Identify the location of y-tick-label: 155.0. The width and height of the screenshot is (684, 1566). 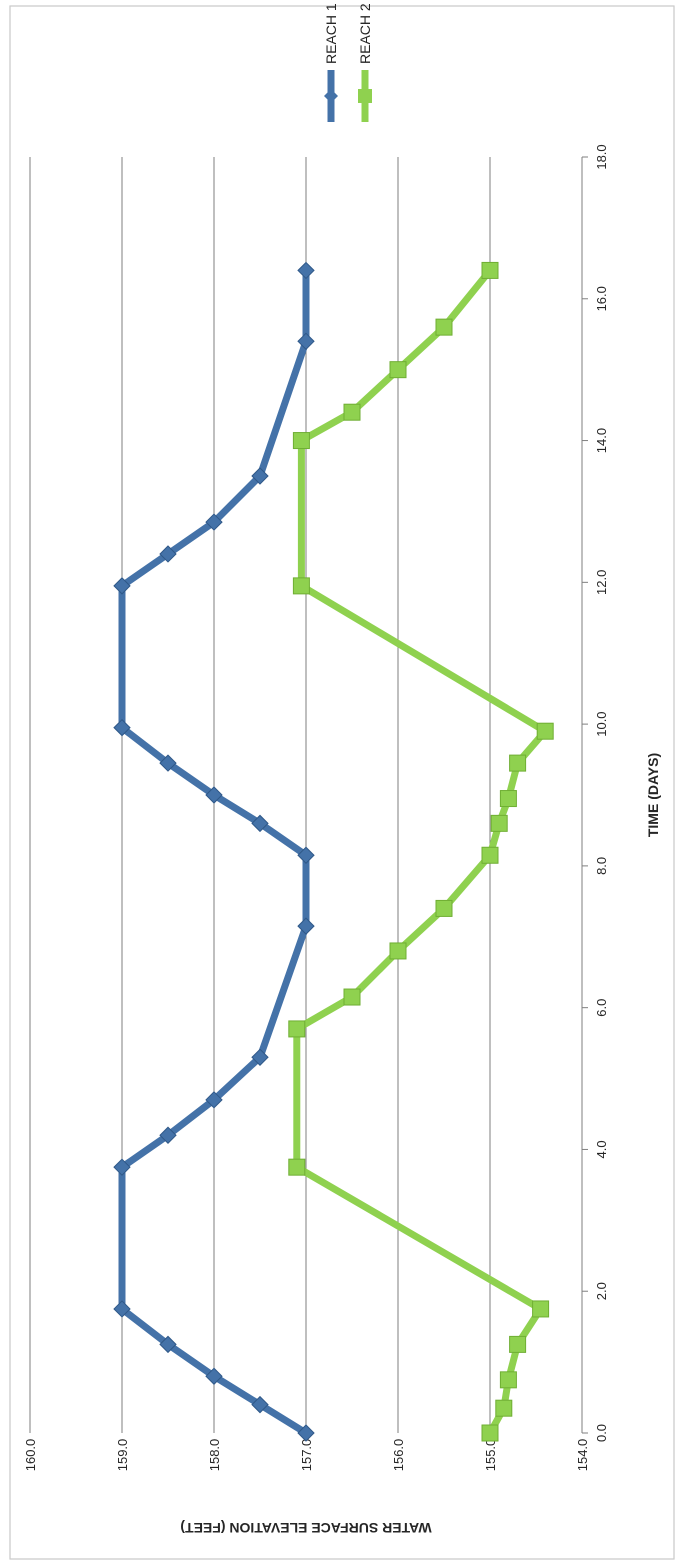
(490, 1455).